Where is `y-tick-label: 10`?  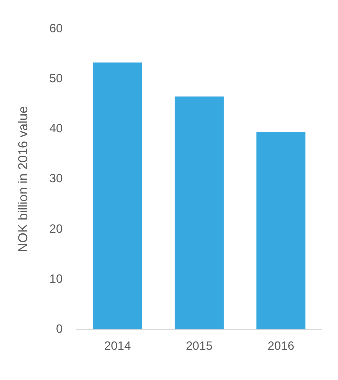
y-tick-label: 10 is located at coordinates (57, 279).